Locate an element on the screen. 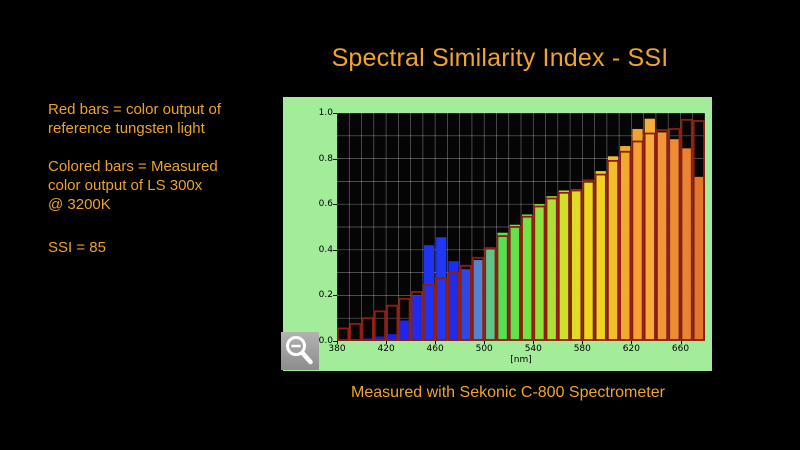  caption: Measured with Sekonic C-800 Spectrometer is located at coordinates (508, 392).